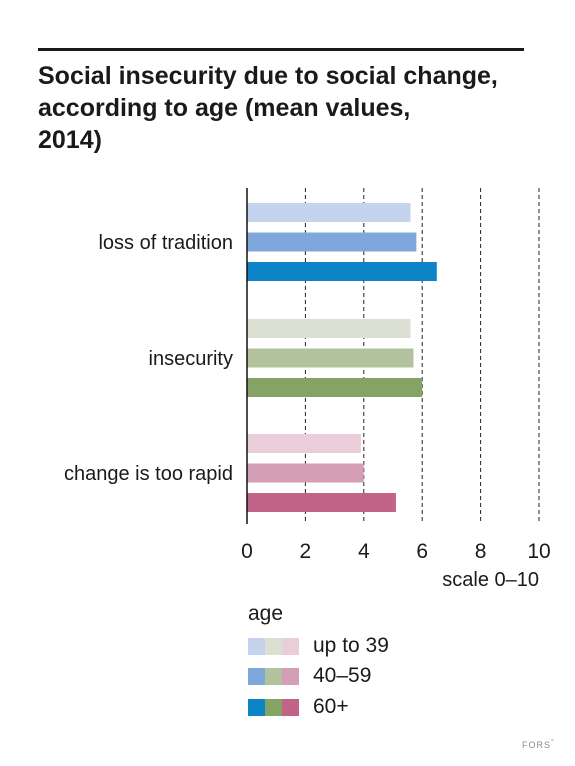  I want to click on category-label: change is too rapid, so click(148, 474).